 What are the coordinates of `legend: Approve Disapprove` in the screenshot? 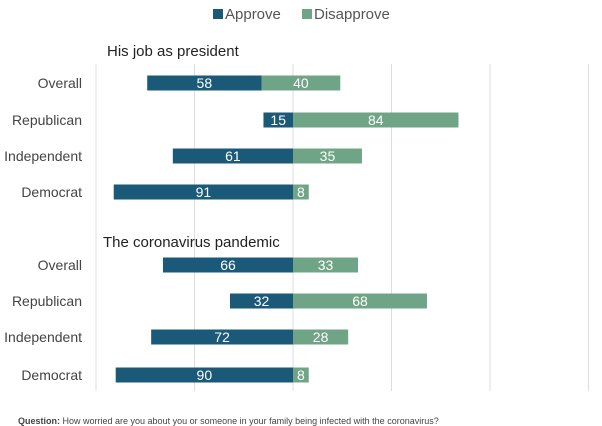 It's located at (301, 14).